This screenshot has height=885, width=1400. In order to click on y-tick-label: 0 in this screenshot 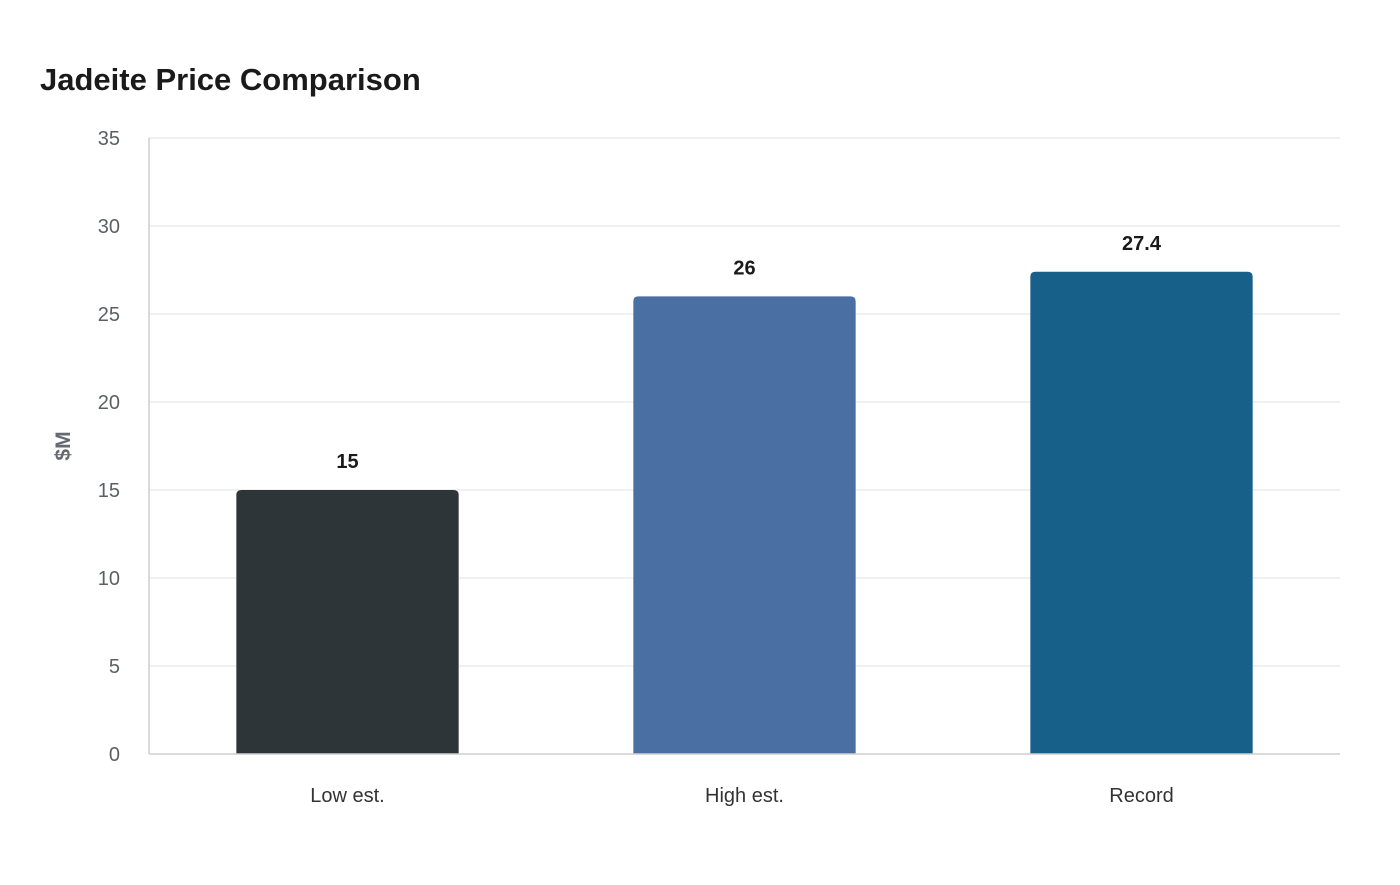, I will do `click(114, 755)`.